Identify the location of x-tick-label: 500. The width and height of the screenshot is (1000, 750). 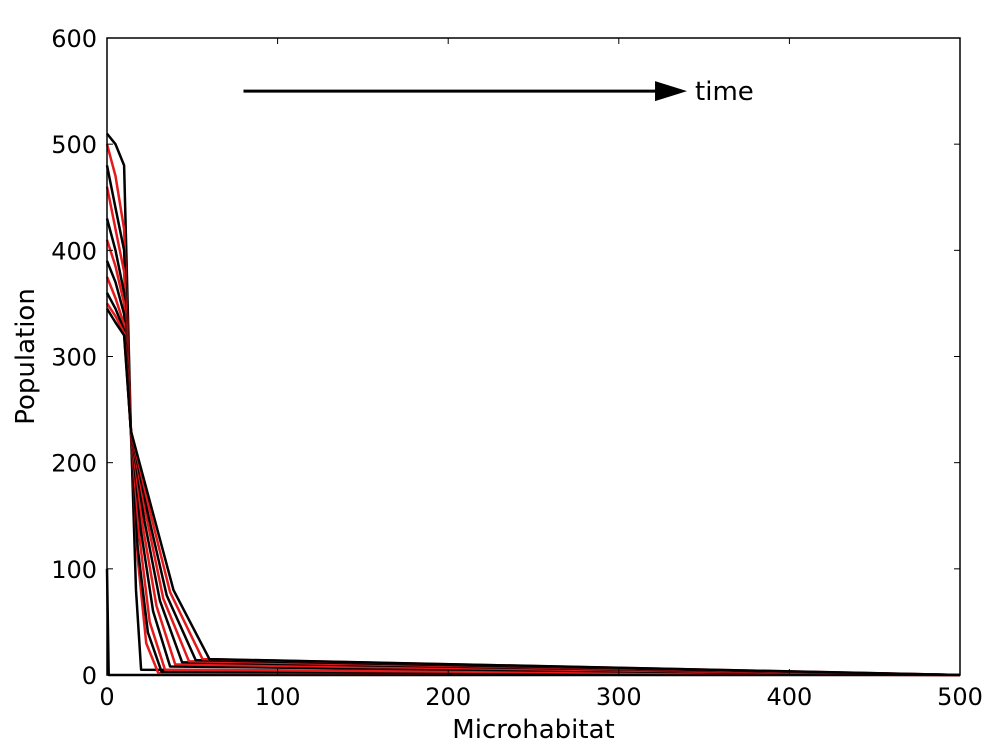
(960, 697).